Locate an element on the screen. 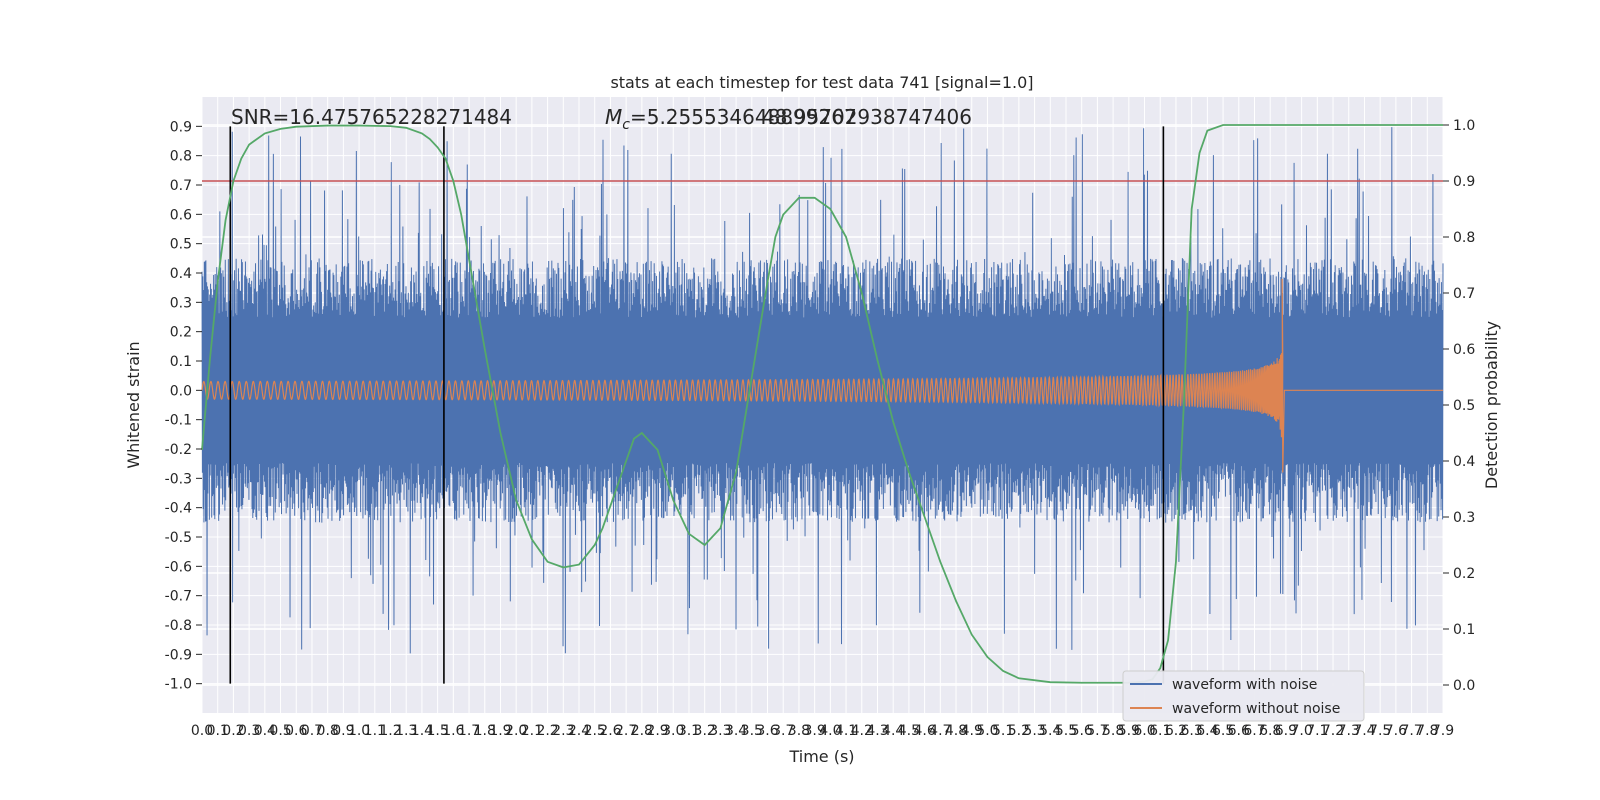 Image resolution: width=1600 pixels, height=800 pixels. y-tick-label: -0.5 is located at coordinates (178, 538).